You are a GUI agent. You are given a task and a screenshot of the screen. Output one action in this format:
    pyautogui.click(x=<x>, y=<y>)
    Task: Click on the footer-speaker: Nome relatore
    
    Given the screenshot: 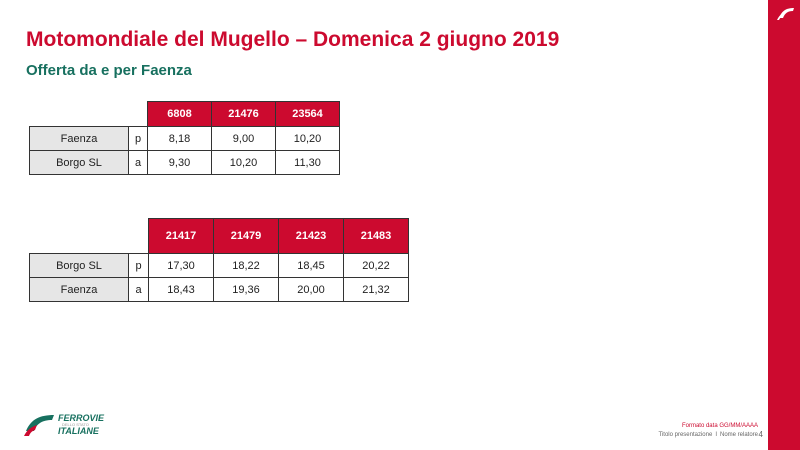 What is the action you would take?
    pyautogui.click(x=738, y=435)
    